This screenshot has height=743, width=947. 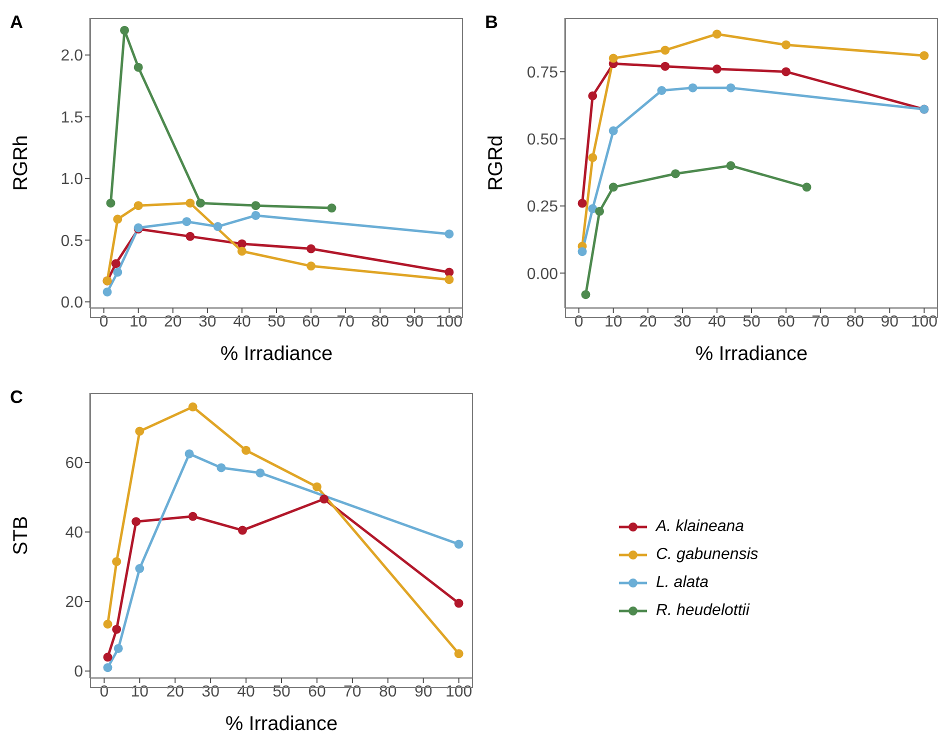 I want to click on y-tick-label: 40, so click(x=74, y=533).